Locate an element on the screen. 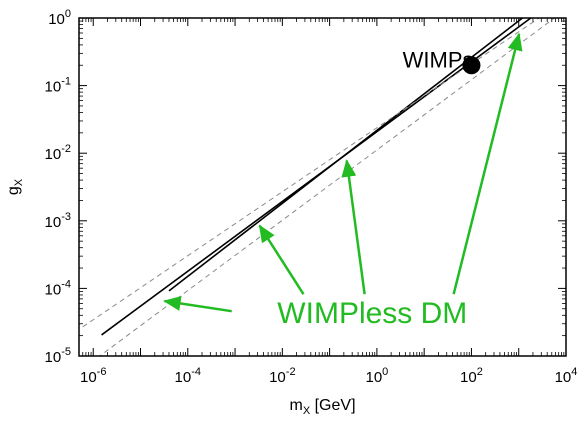 This screenshot has height=422, width=581. wimps-annotation: WIMPs is located at coordinates (438, 59).